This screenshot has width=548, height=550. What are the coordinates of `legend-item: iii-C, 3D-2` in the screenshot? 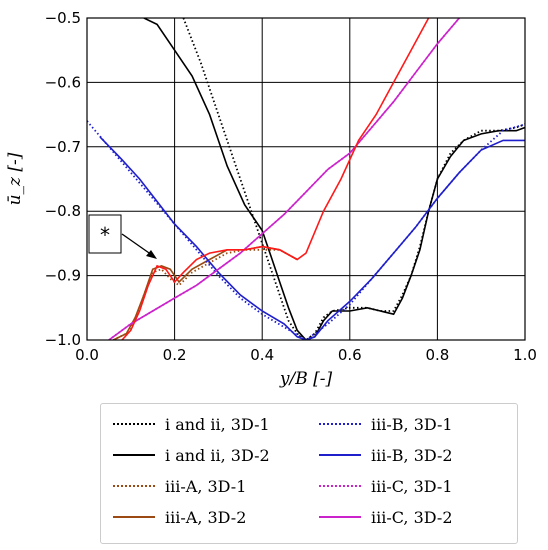 It's located at (386, 517).